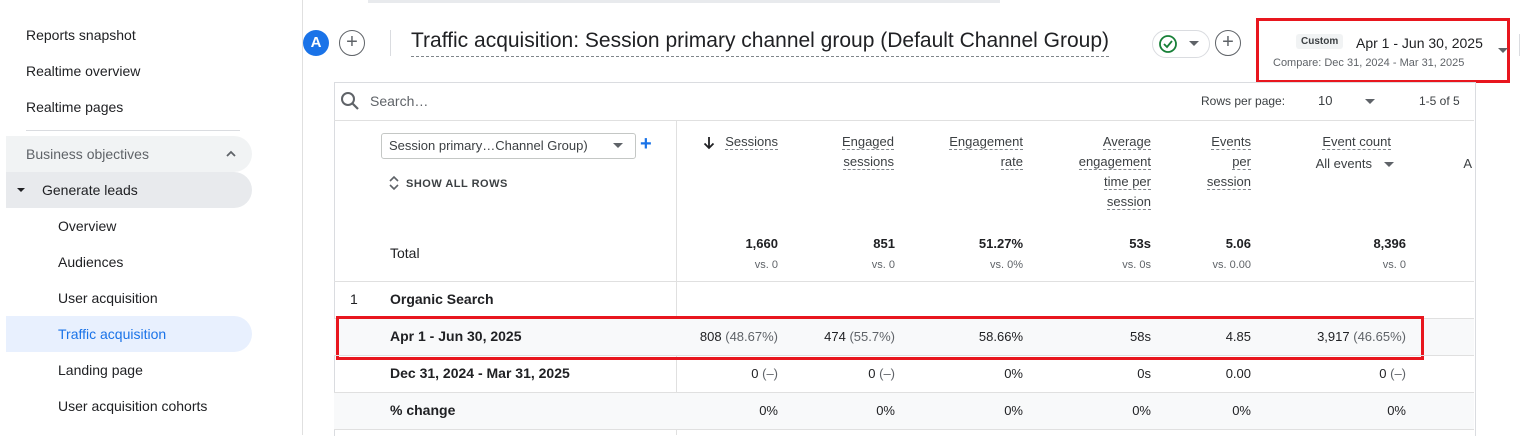 The image size is (1527, 436). Describe the element at coordinates (133, 406) in the screenshot. I see `sidebar-item-user-acquisition-cohorts: User acquisition cohorts` at that location.